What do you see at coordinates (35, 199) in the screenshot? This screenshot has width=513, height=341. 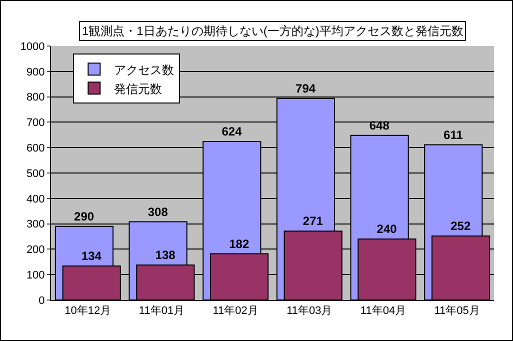 I see `y-tick-label: 400` at bounding box center [35, 199].